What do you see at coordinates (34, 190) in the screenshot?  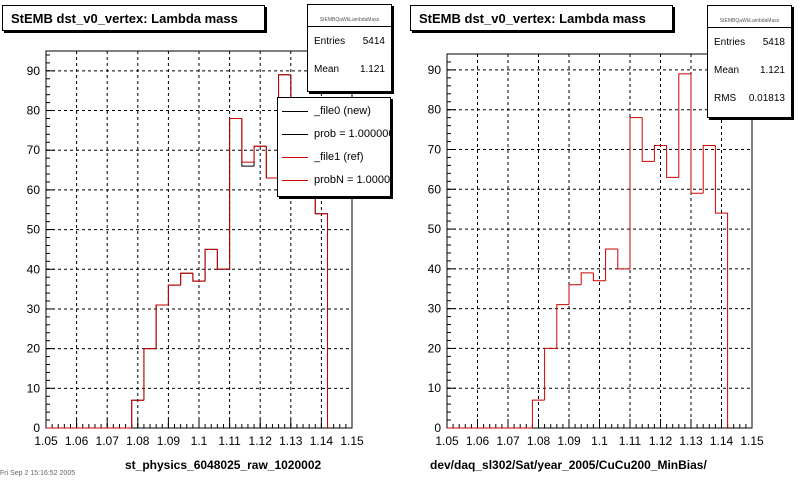 I see `y-tick-label: 60` at bounding box center [34, 190].